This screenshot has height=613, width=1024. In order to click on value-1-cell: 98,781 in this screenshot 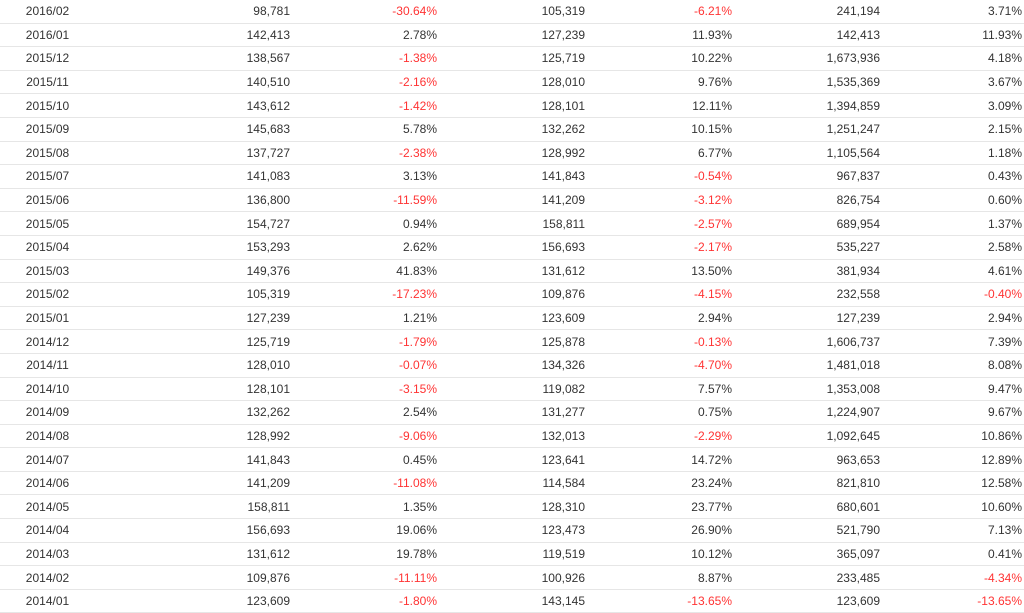, I will do `click(192, 12)`.